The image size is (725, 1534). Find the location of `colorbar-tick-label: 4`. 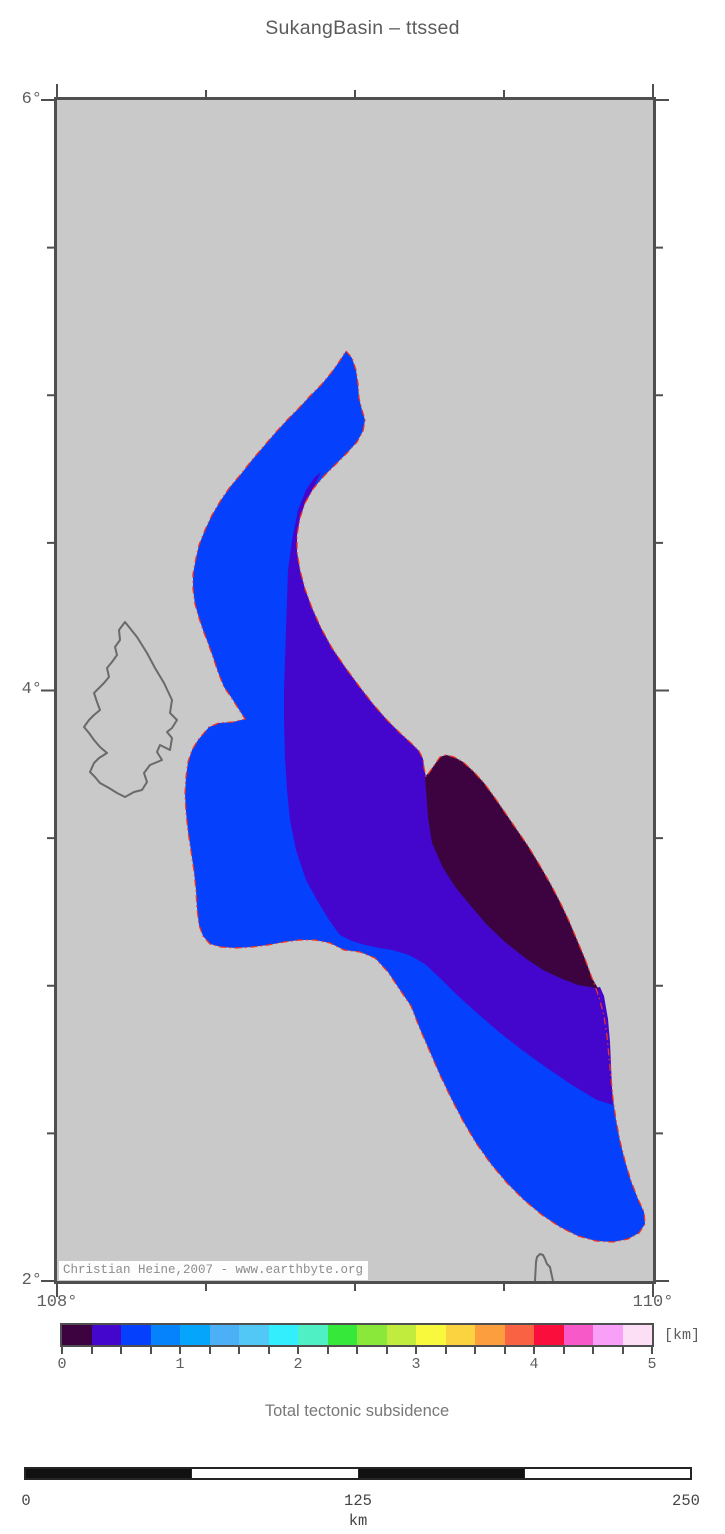

colorbar-tick-label: 4 is located at coordinates (534, 1364).